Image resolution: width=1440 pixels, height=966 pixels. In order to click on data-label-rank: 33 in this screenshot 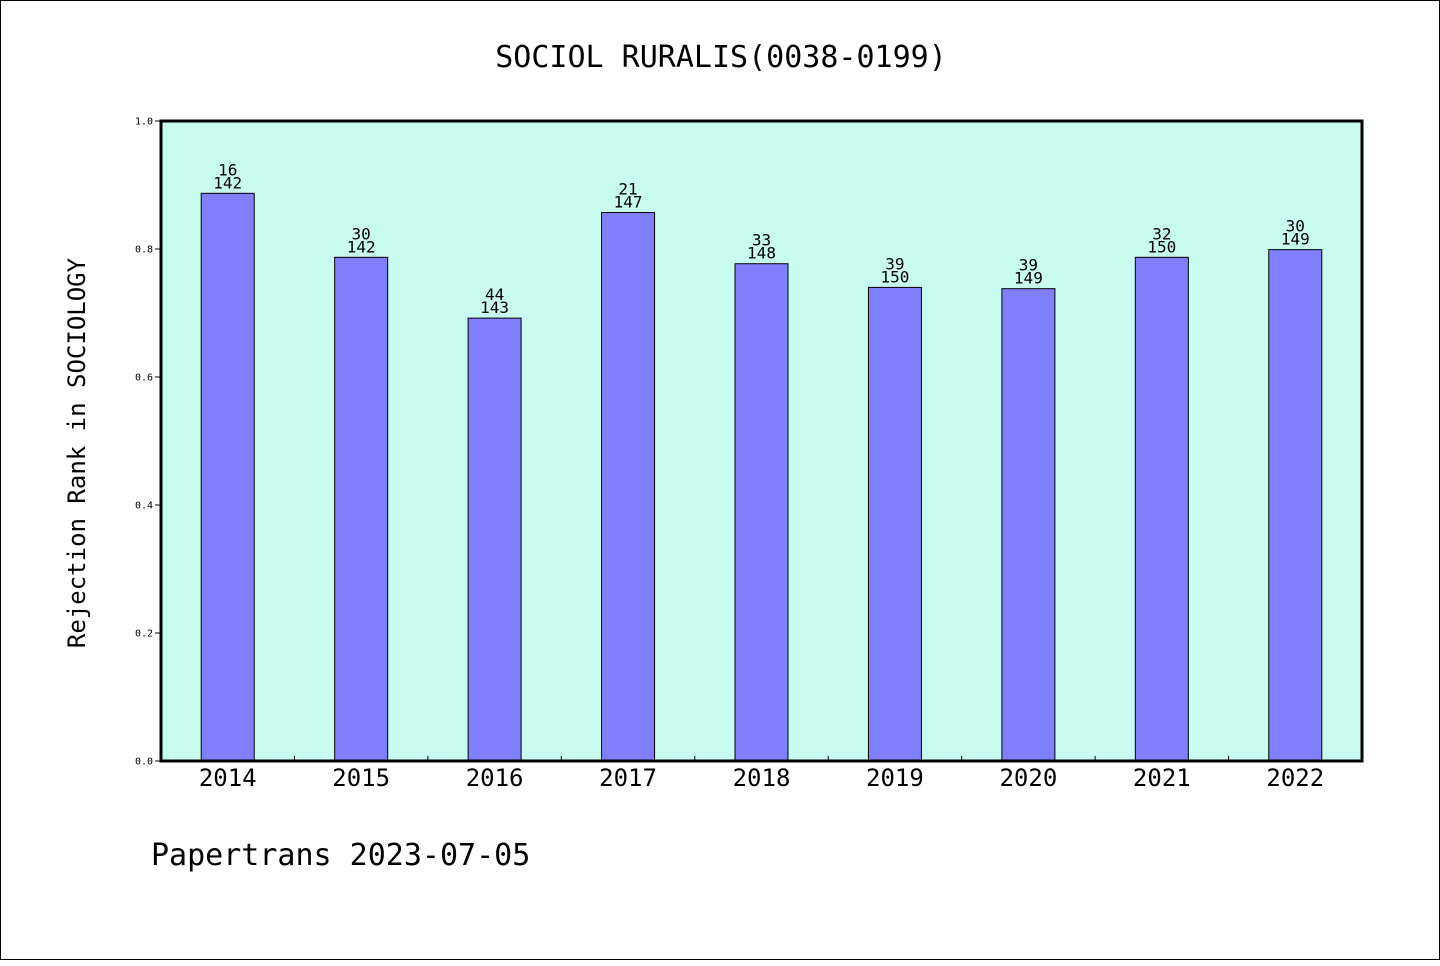, I will do `click(761, 240)`.